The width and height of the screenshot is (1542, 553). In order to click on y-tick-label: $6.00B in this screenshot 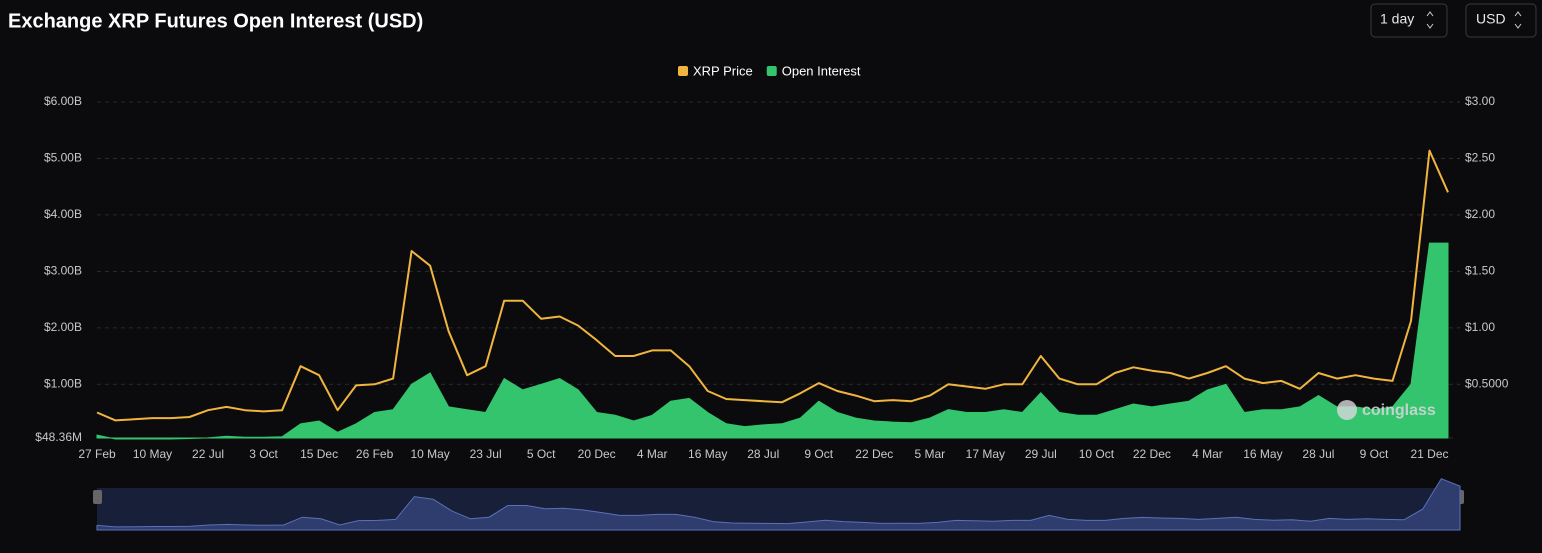, I will do `click(63, 101)`.